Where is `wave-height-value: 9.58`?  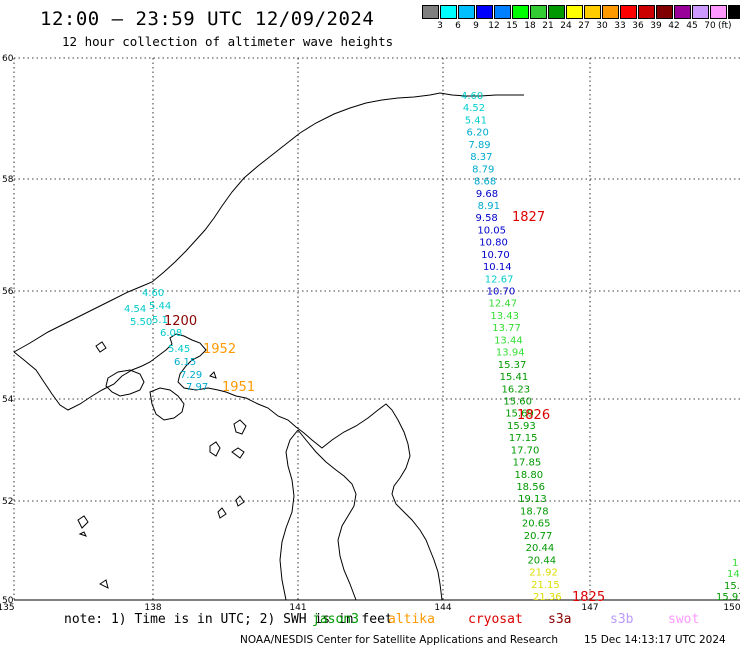 wave-height-value: 9.58 is located at coordinates (487, 218).